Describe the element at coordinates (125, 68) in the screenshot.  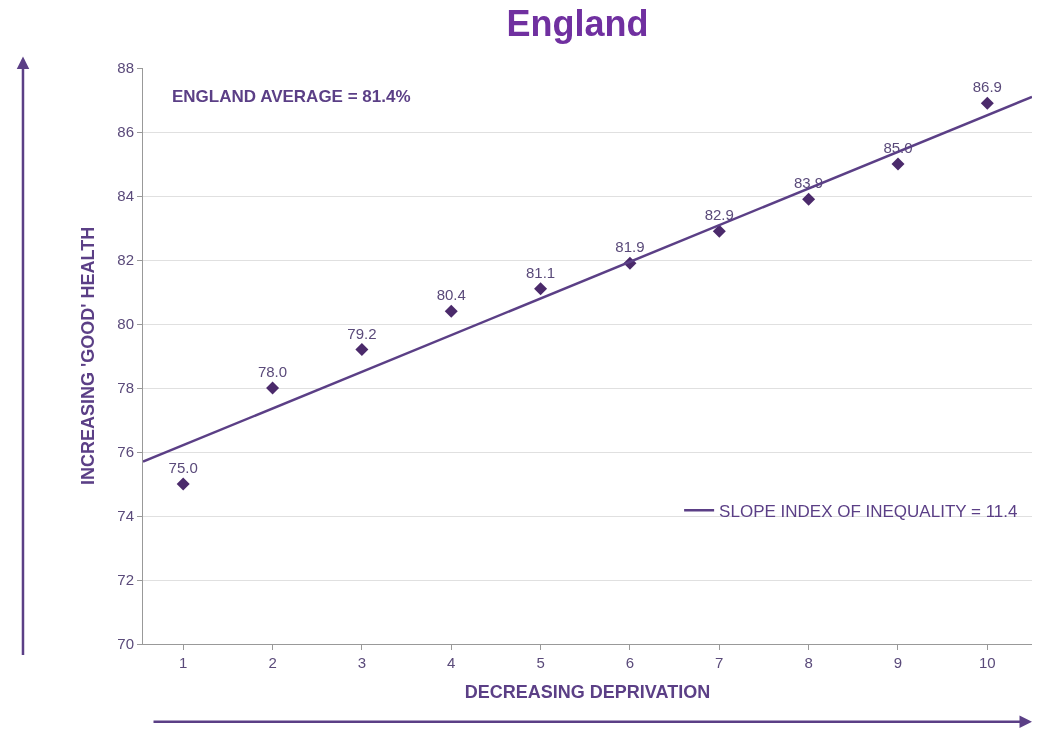
I see `y-tick-label: 88` at that location.